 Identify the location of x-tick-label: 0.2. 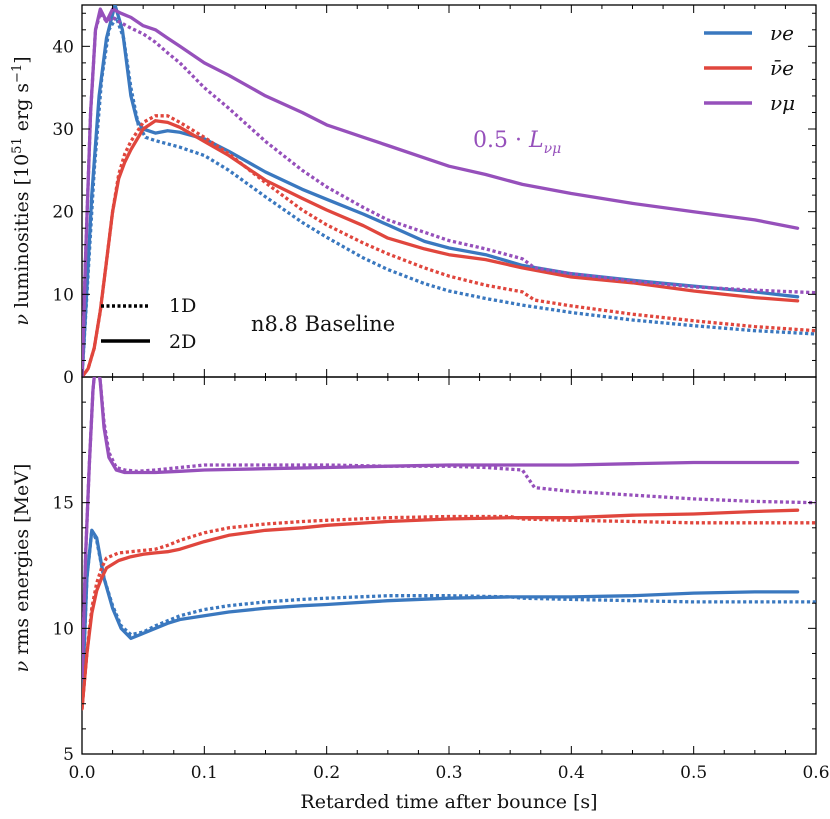
(326, 773).